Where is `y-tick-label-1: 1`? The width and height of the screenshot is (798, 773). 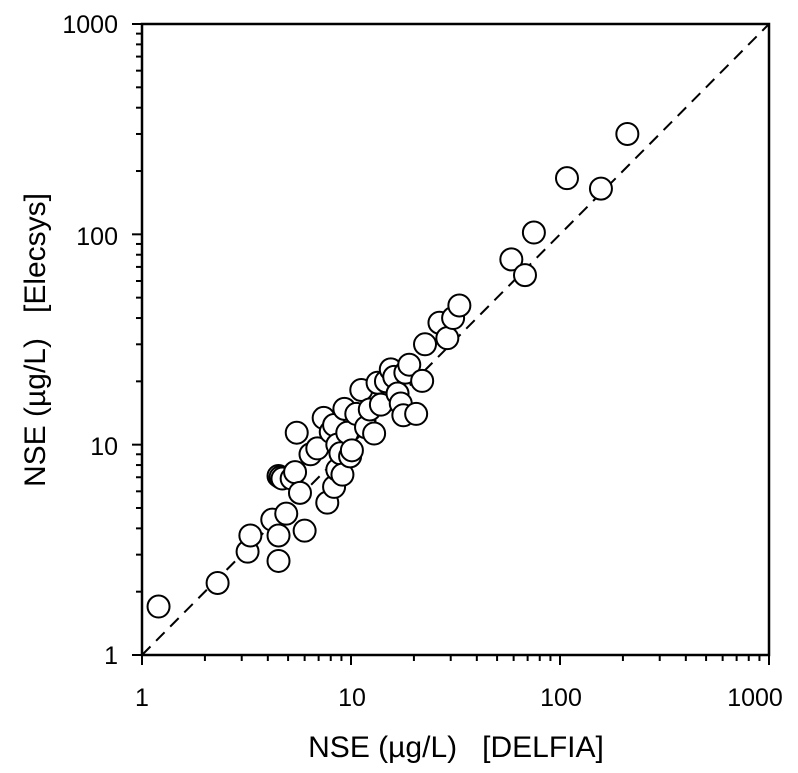 y-tick-label-1: 1 is located at coordinates (111, 656).